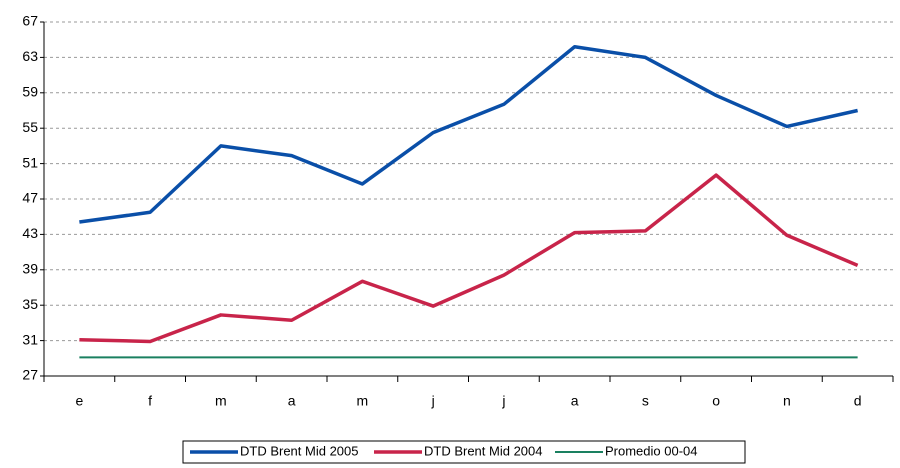 The width and height of the screenshot is (900, 468). I want to click on y-tick-label: 39, so click(30, 269).